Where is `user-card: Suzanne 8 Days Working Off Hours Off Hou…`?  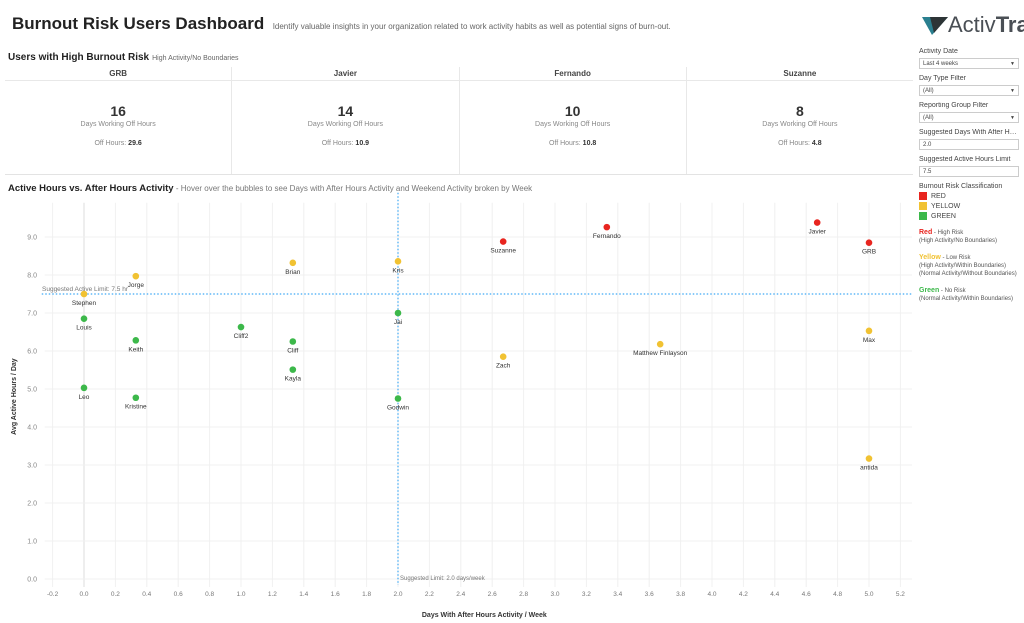
user-card: Suzanne 8 Days Working Off Hours Off Hou… is located at coordinates (799, 120).